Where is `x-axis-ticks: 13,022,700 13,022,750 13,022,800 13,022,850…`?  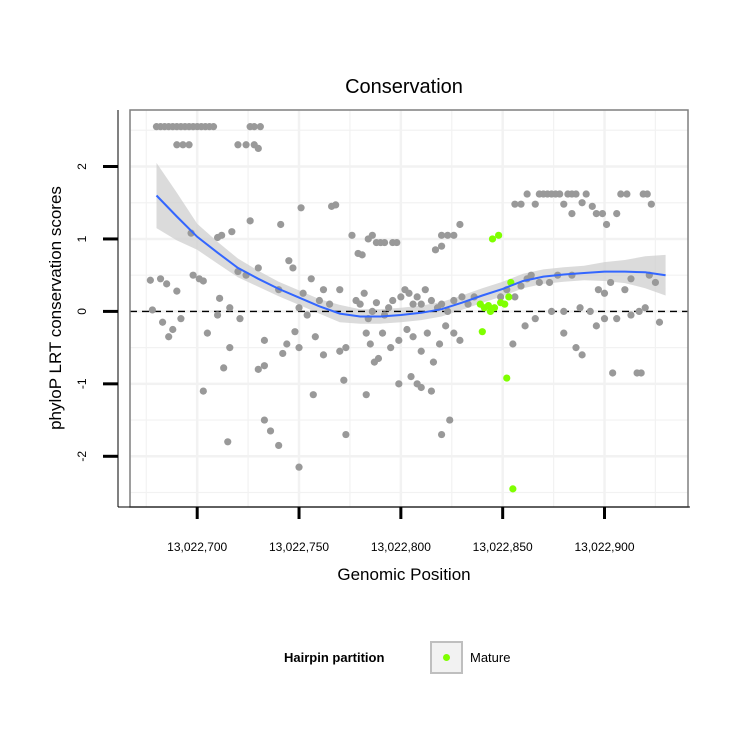
x-axis-ticks: 13,022,700 13,022,750 13,022,800 13,022,850… is located at coordinates (401, 530).